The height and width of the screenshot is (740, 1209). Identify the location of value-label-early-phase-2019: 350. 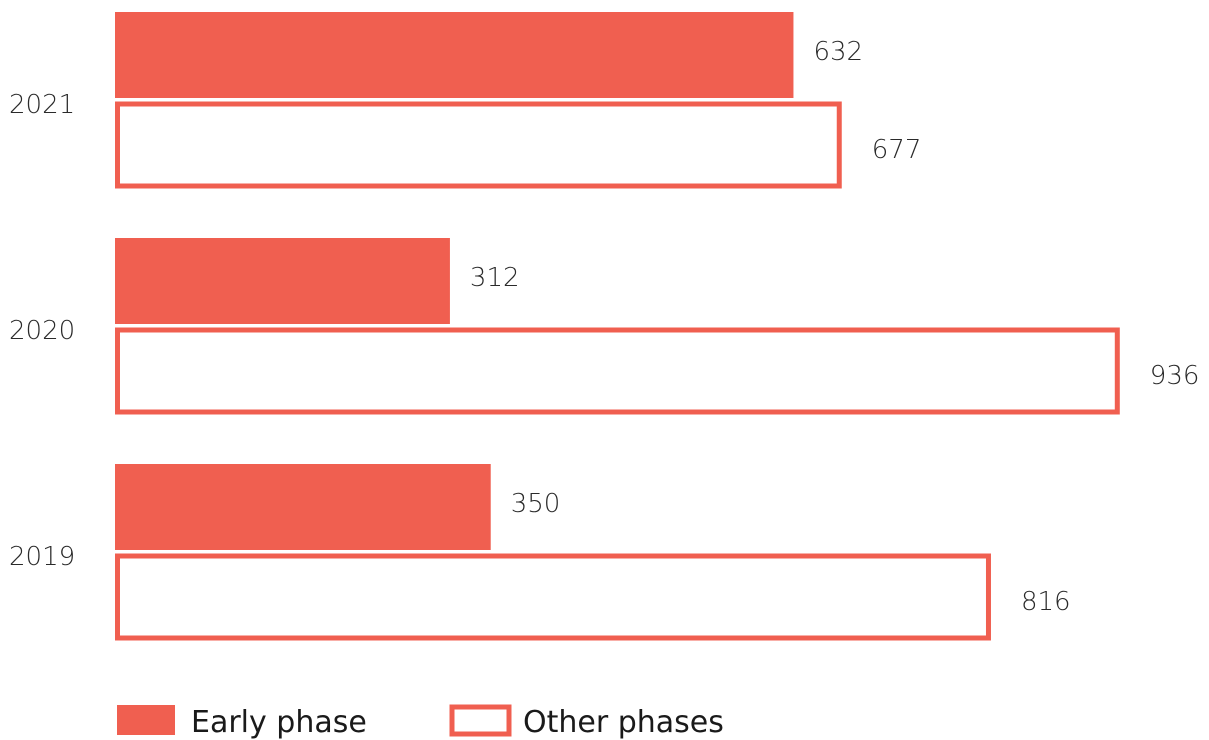
(536, 504).